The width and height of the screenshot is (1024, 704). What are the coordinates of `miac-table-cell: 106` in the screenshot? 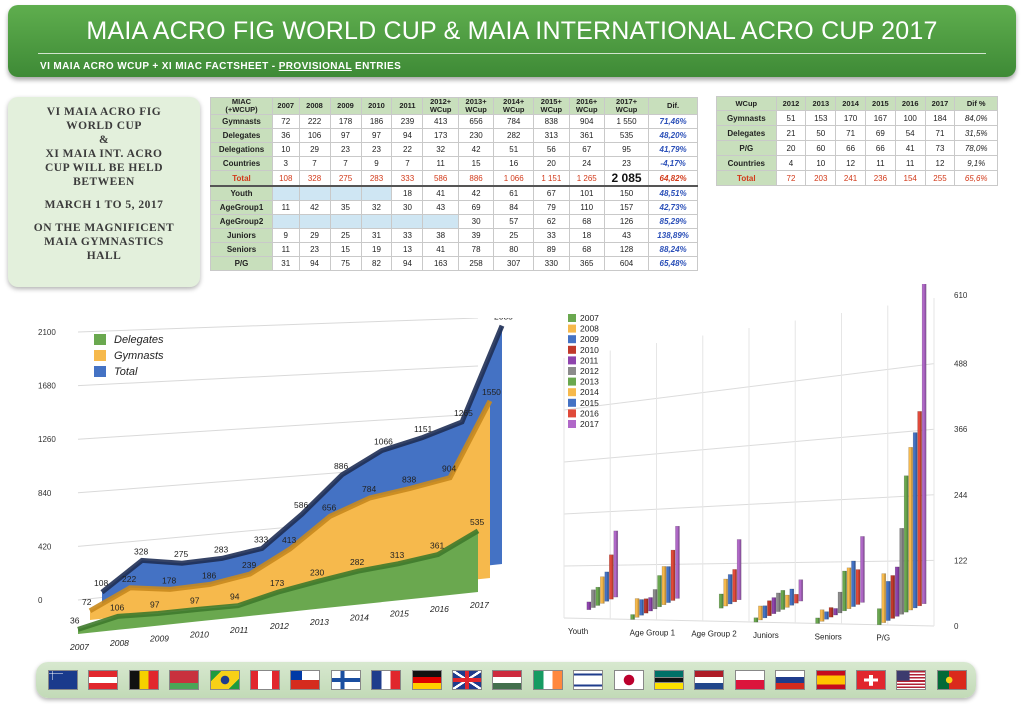 It's located at (314, 135).